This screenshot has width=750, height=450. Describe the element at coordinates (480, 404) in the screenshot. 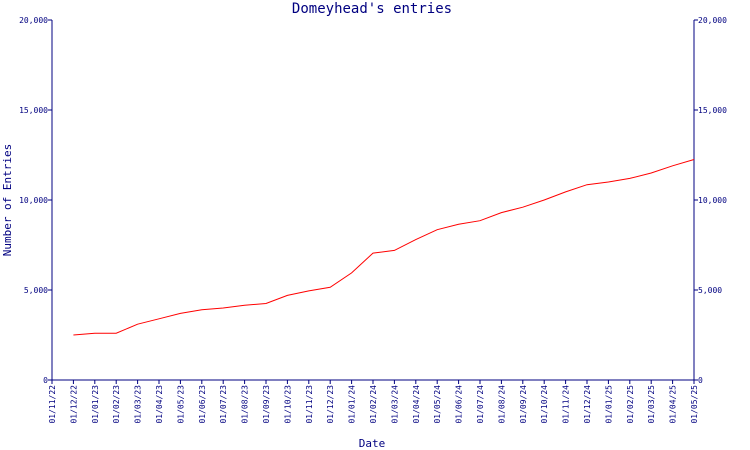

I see `x-tick-label: 01/07/24` at that location.